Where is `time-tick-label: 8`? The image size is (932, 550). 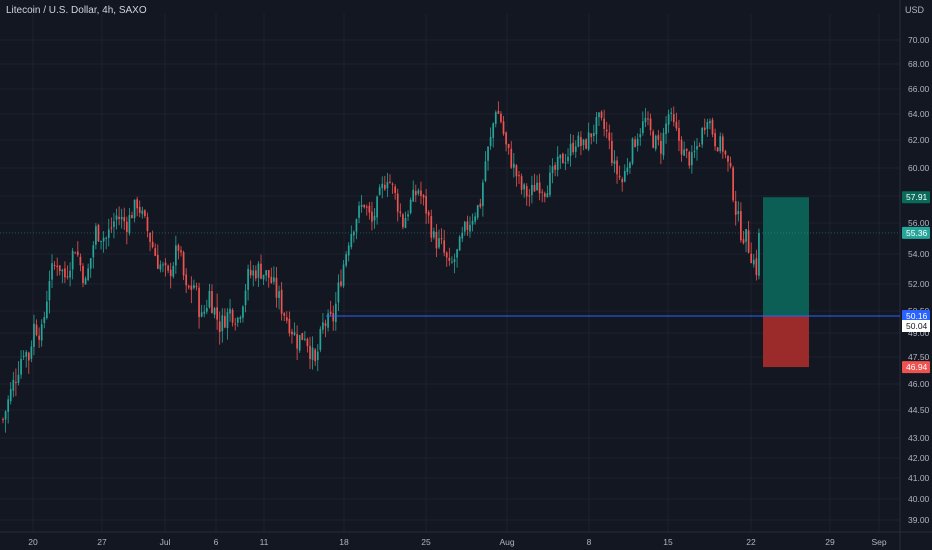 time-tick-label: 8 is located at coordinates (589, 542).